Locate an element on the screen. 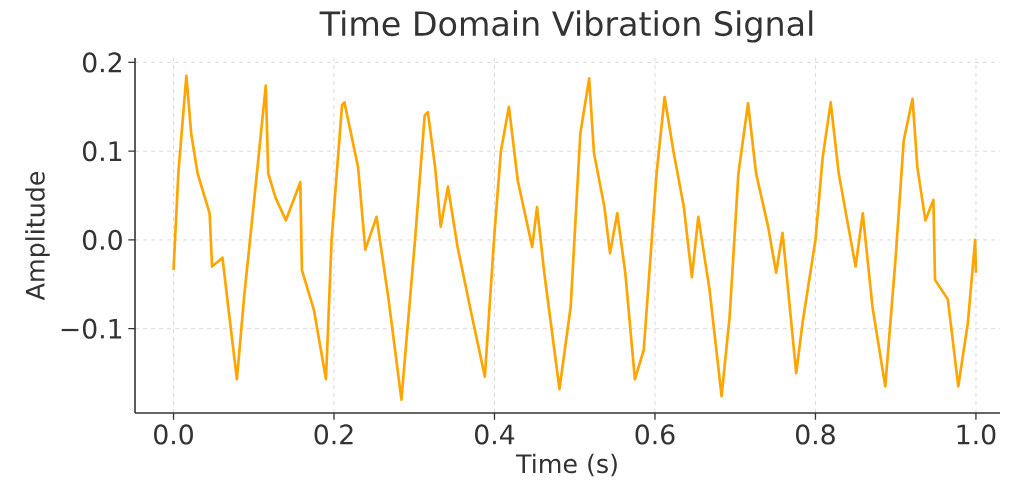 This screenshot has width=1013, height=491. x-tick-label: 1.0 is located at coordinates (976, 434).